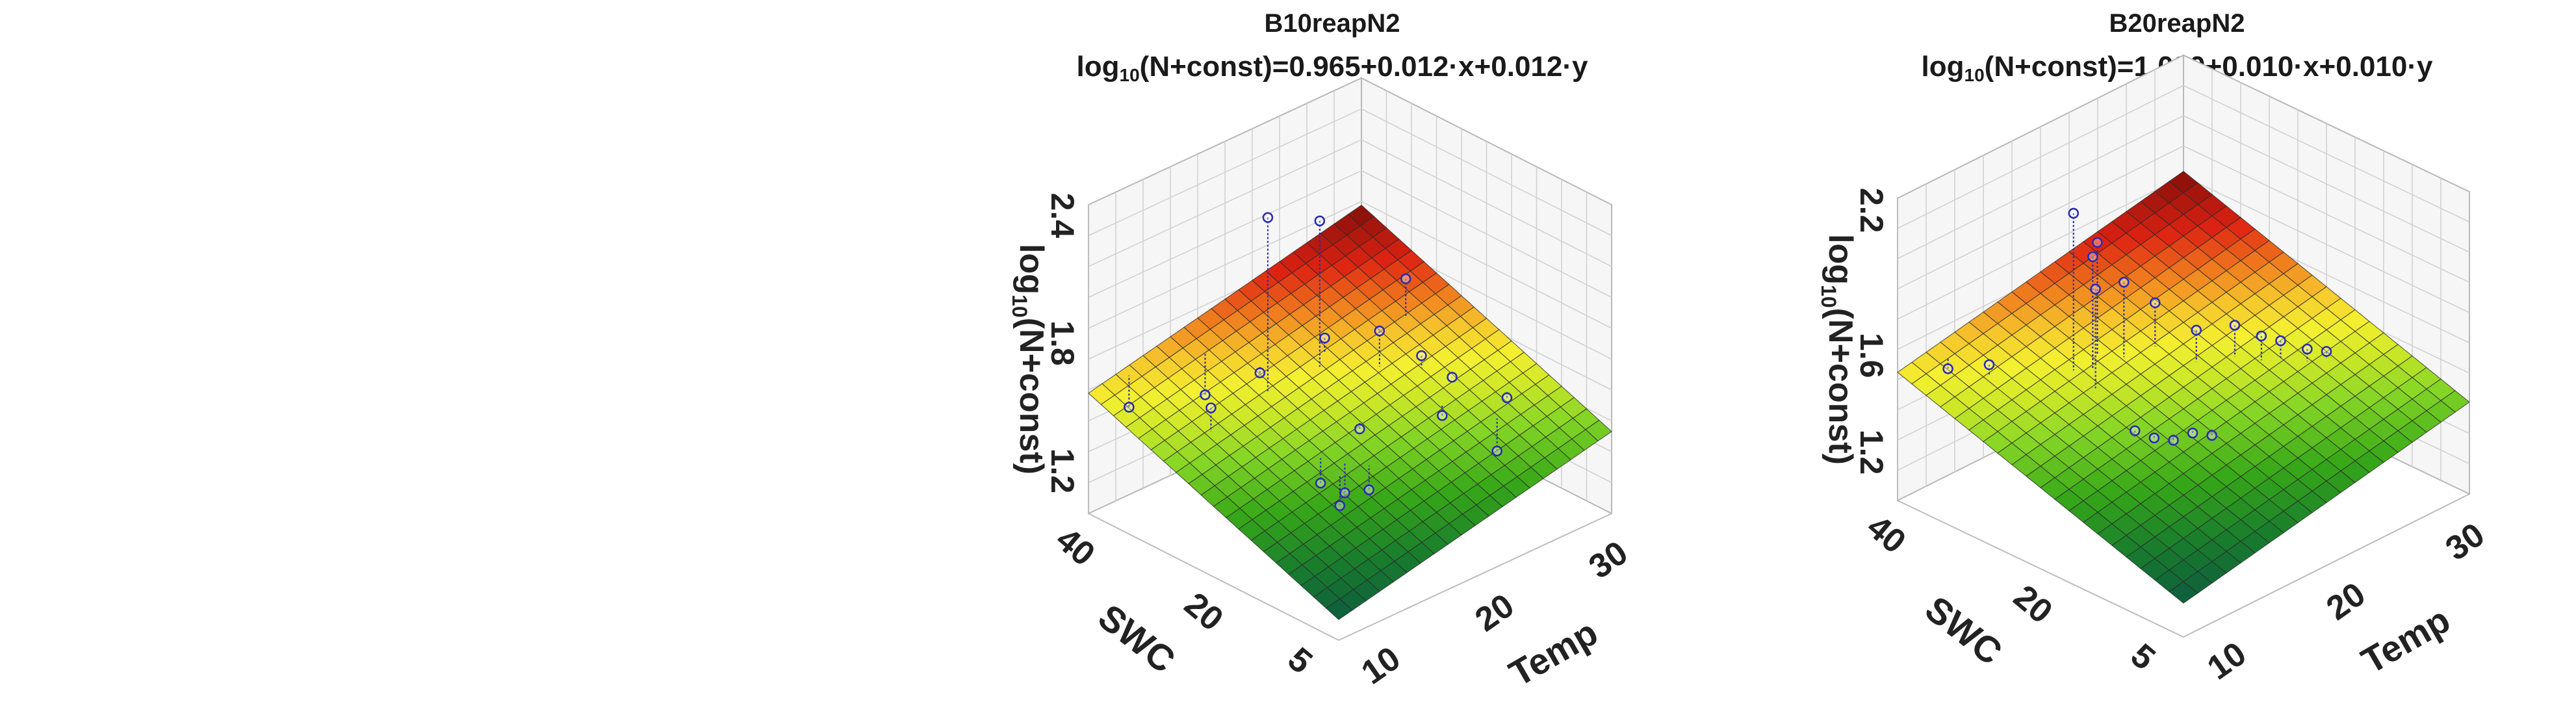 This screenshot has height=715, width=2576. I want to click on z-tick-label: 1.6, so click(1872, 355).